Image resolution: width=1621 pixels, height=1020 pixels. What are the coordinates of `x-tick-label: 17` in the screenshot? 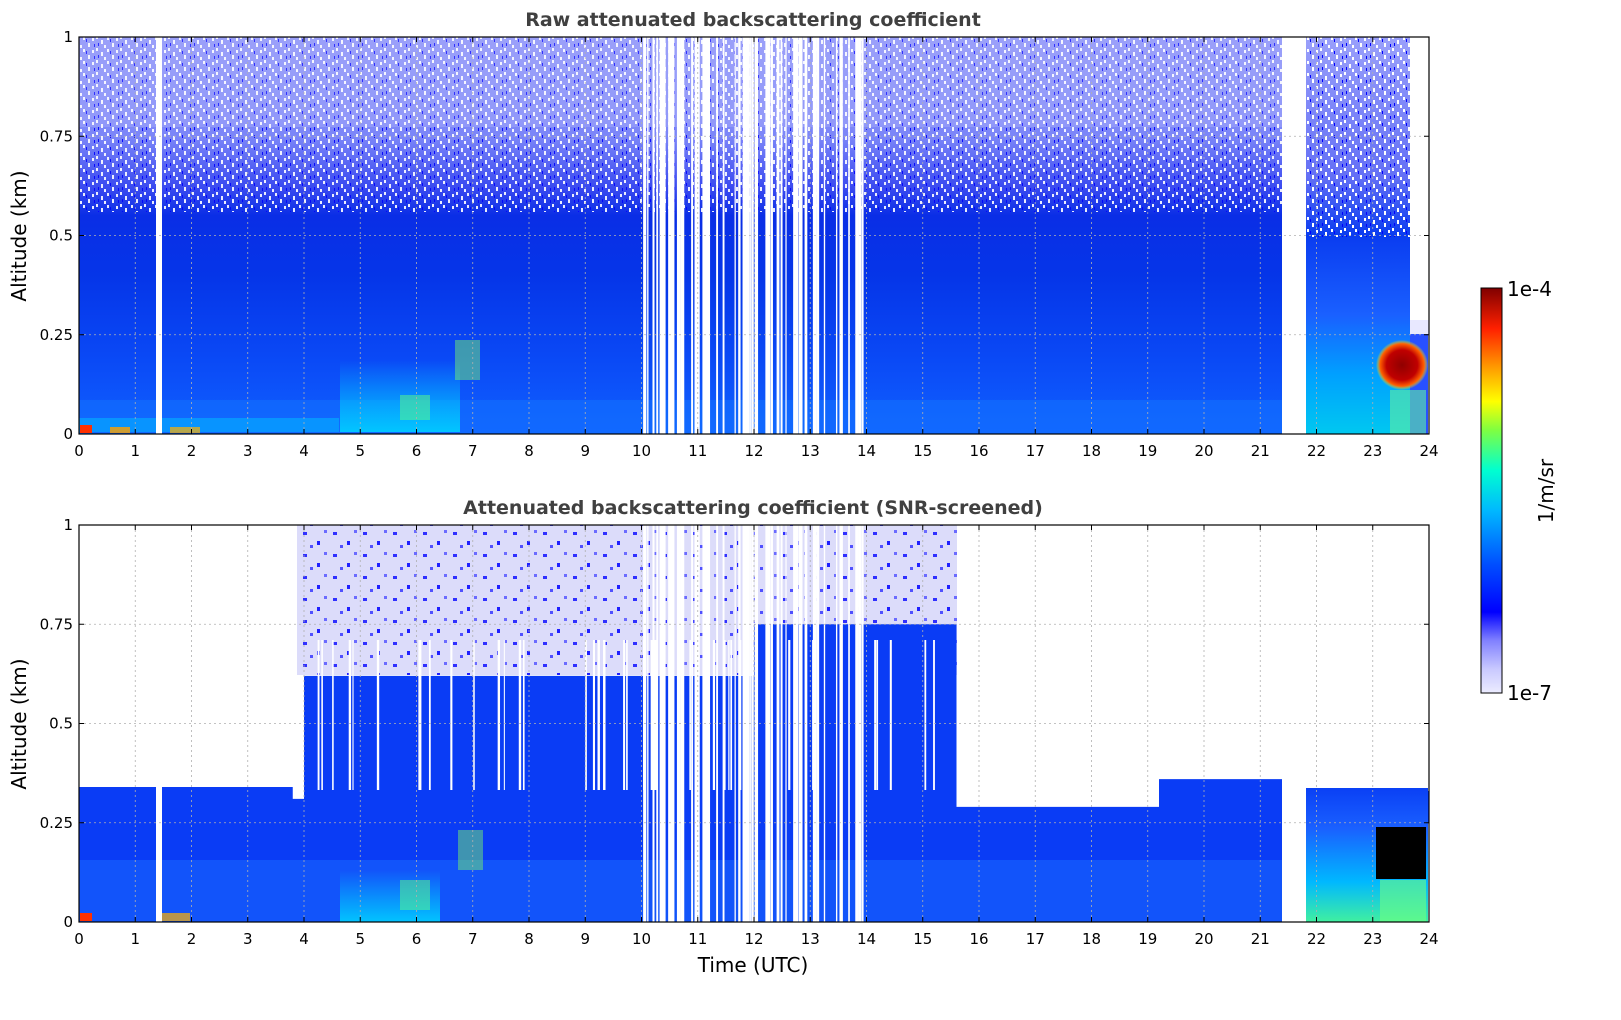 It's located at (1035, 451).